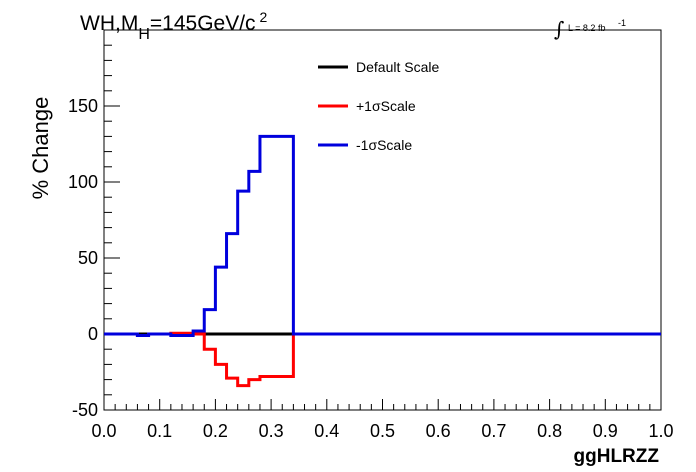  Describe the element at coordinates (493, 431) in the screenshot. I see `x-tick-label: 0.7` at that location.